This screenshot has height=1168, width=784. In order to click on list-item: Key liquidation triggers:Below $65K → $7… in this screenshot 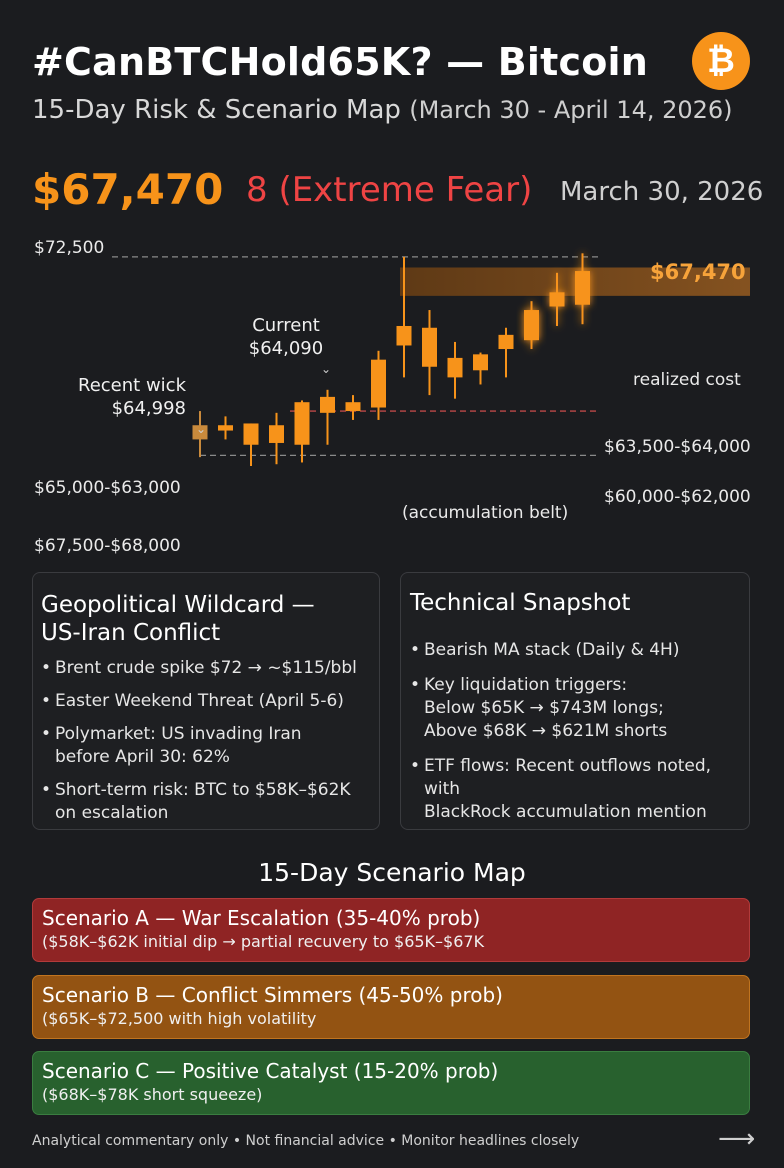, I will do `click(575, 708)`.